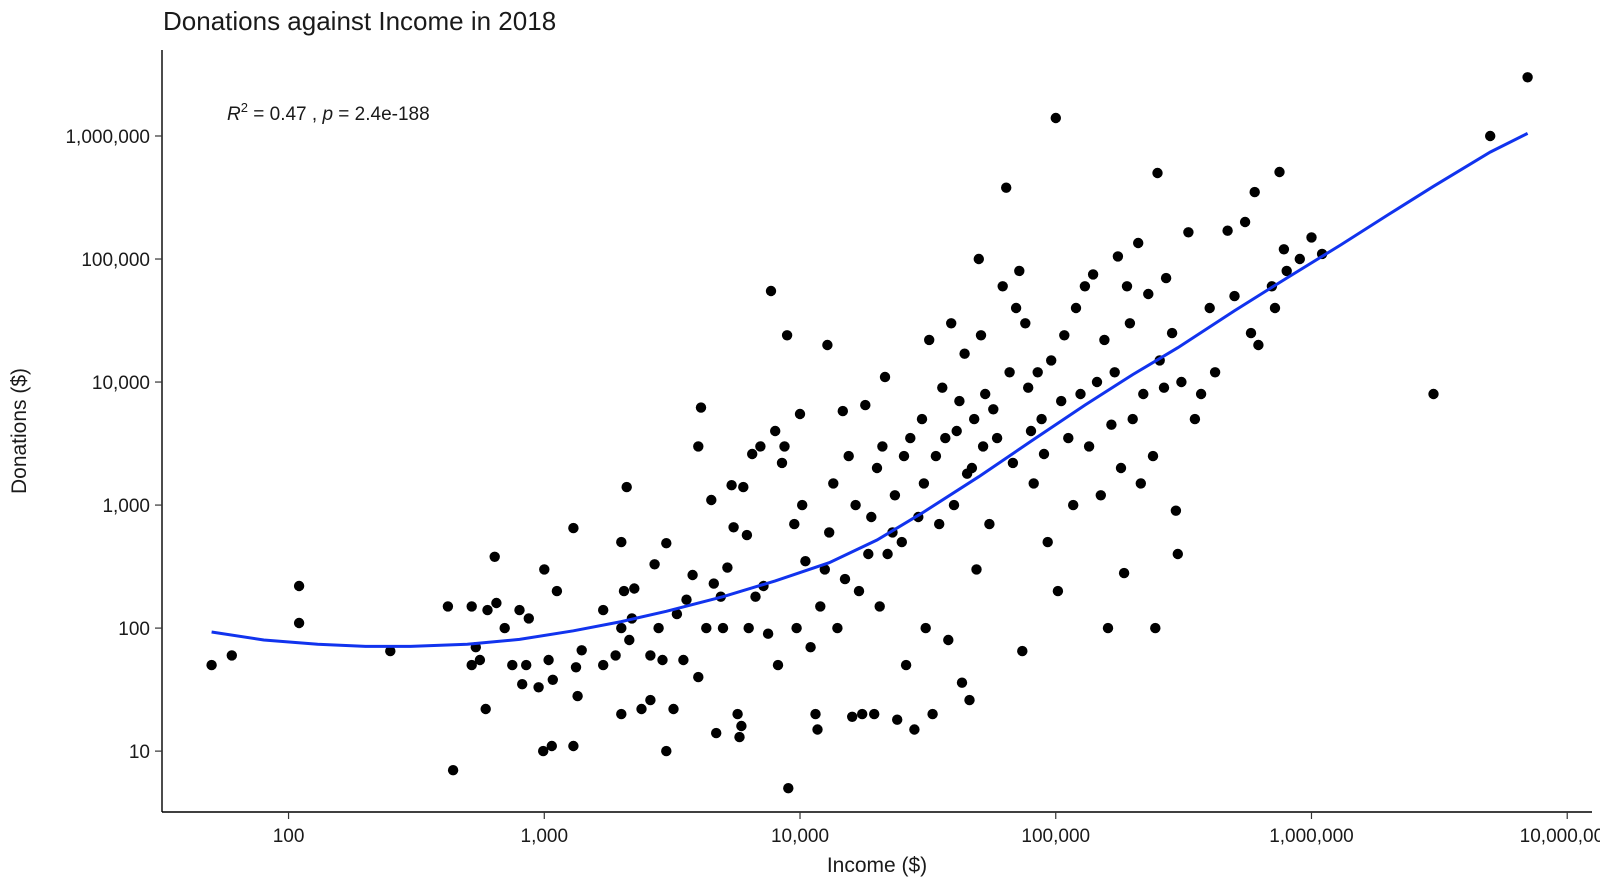  Describe the element at coordinates (121, 383) in the screenshot. I see `y-tick-label: 10,000` at that location.